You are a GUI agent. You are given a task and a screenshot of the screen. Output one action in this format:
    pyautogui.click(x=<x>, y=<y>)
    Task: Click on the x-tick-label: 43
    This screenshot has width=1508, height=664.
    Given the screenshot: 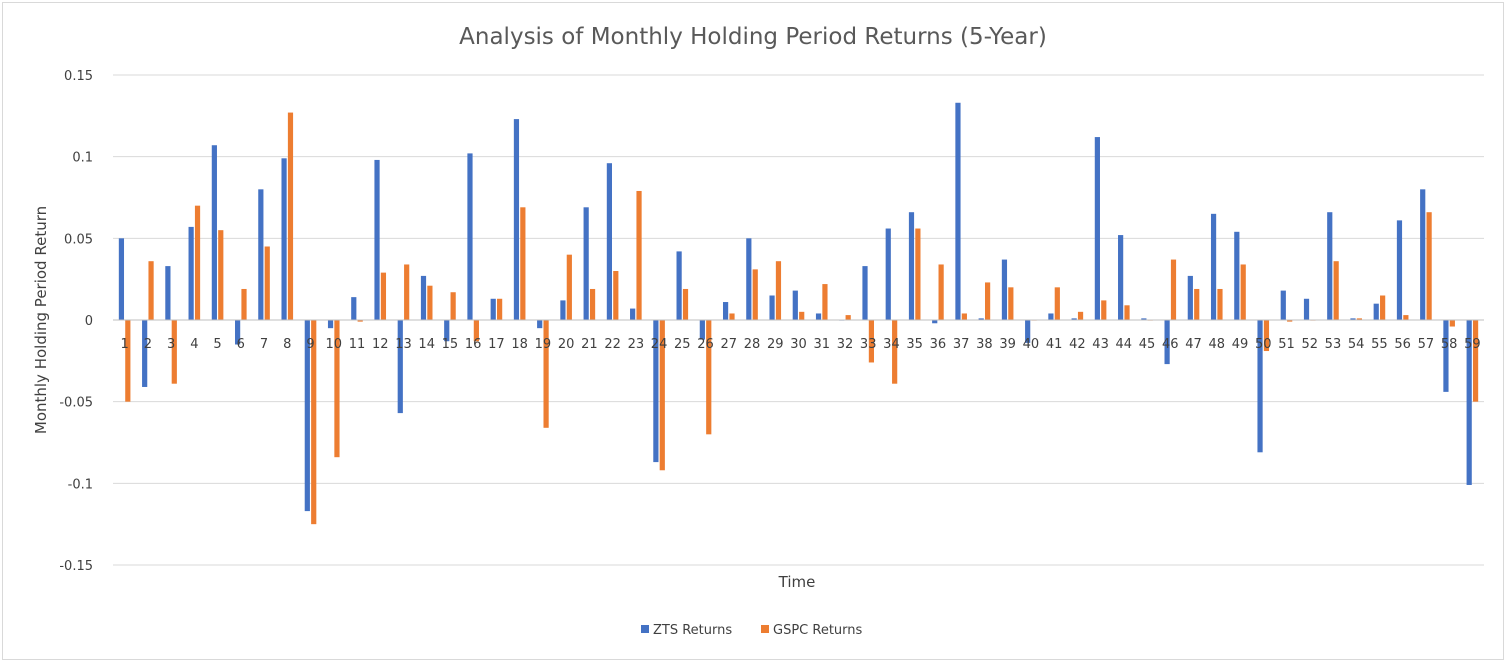 What is the action you would take?
    pyautogui.click(x=1100, y=344)
    